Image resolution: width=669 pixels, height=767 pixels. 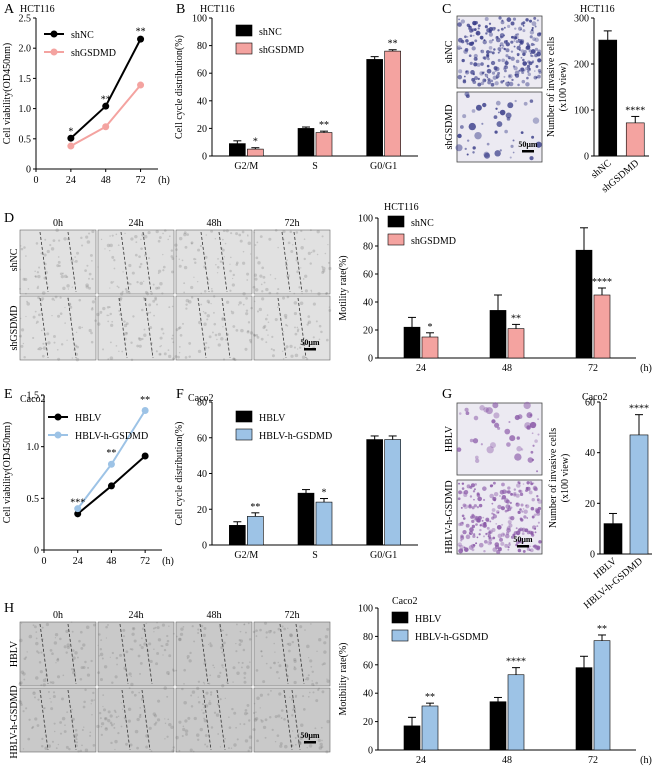 I want to click on panel-letter-B: B, so click(x=180, y=9).